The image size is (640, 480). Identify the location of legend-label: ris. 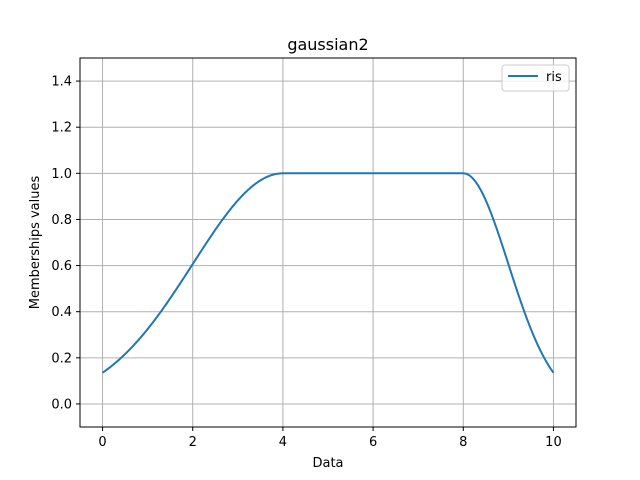
(554, 77).